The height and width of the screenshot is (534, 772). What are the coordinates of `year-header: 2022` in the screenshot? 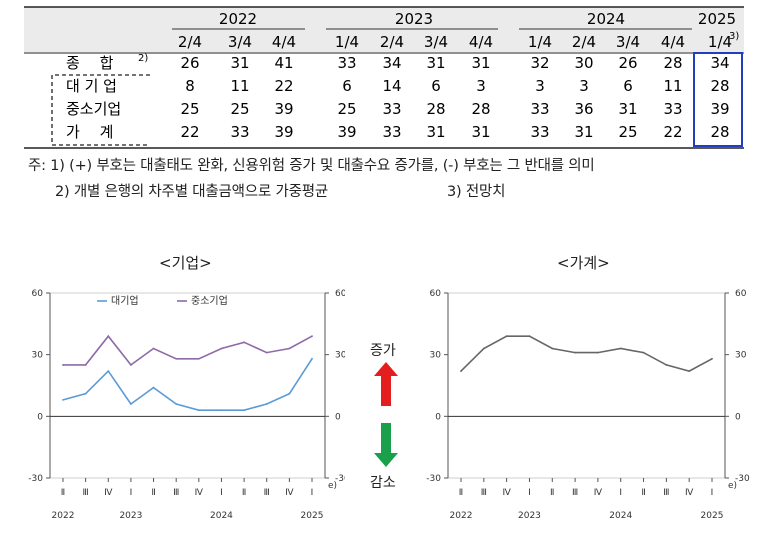 It's located at (238, 19).